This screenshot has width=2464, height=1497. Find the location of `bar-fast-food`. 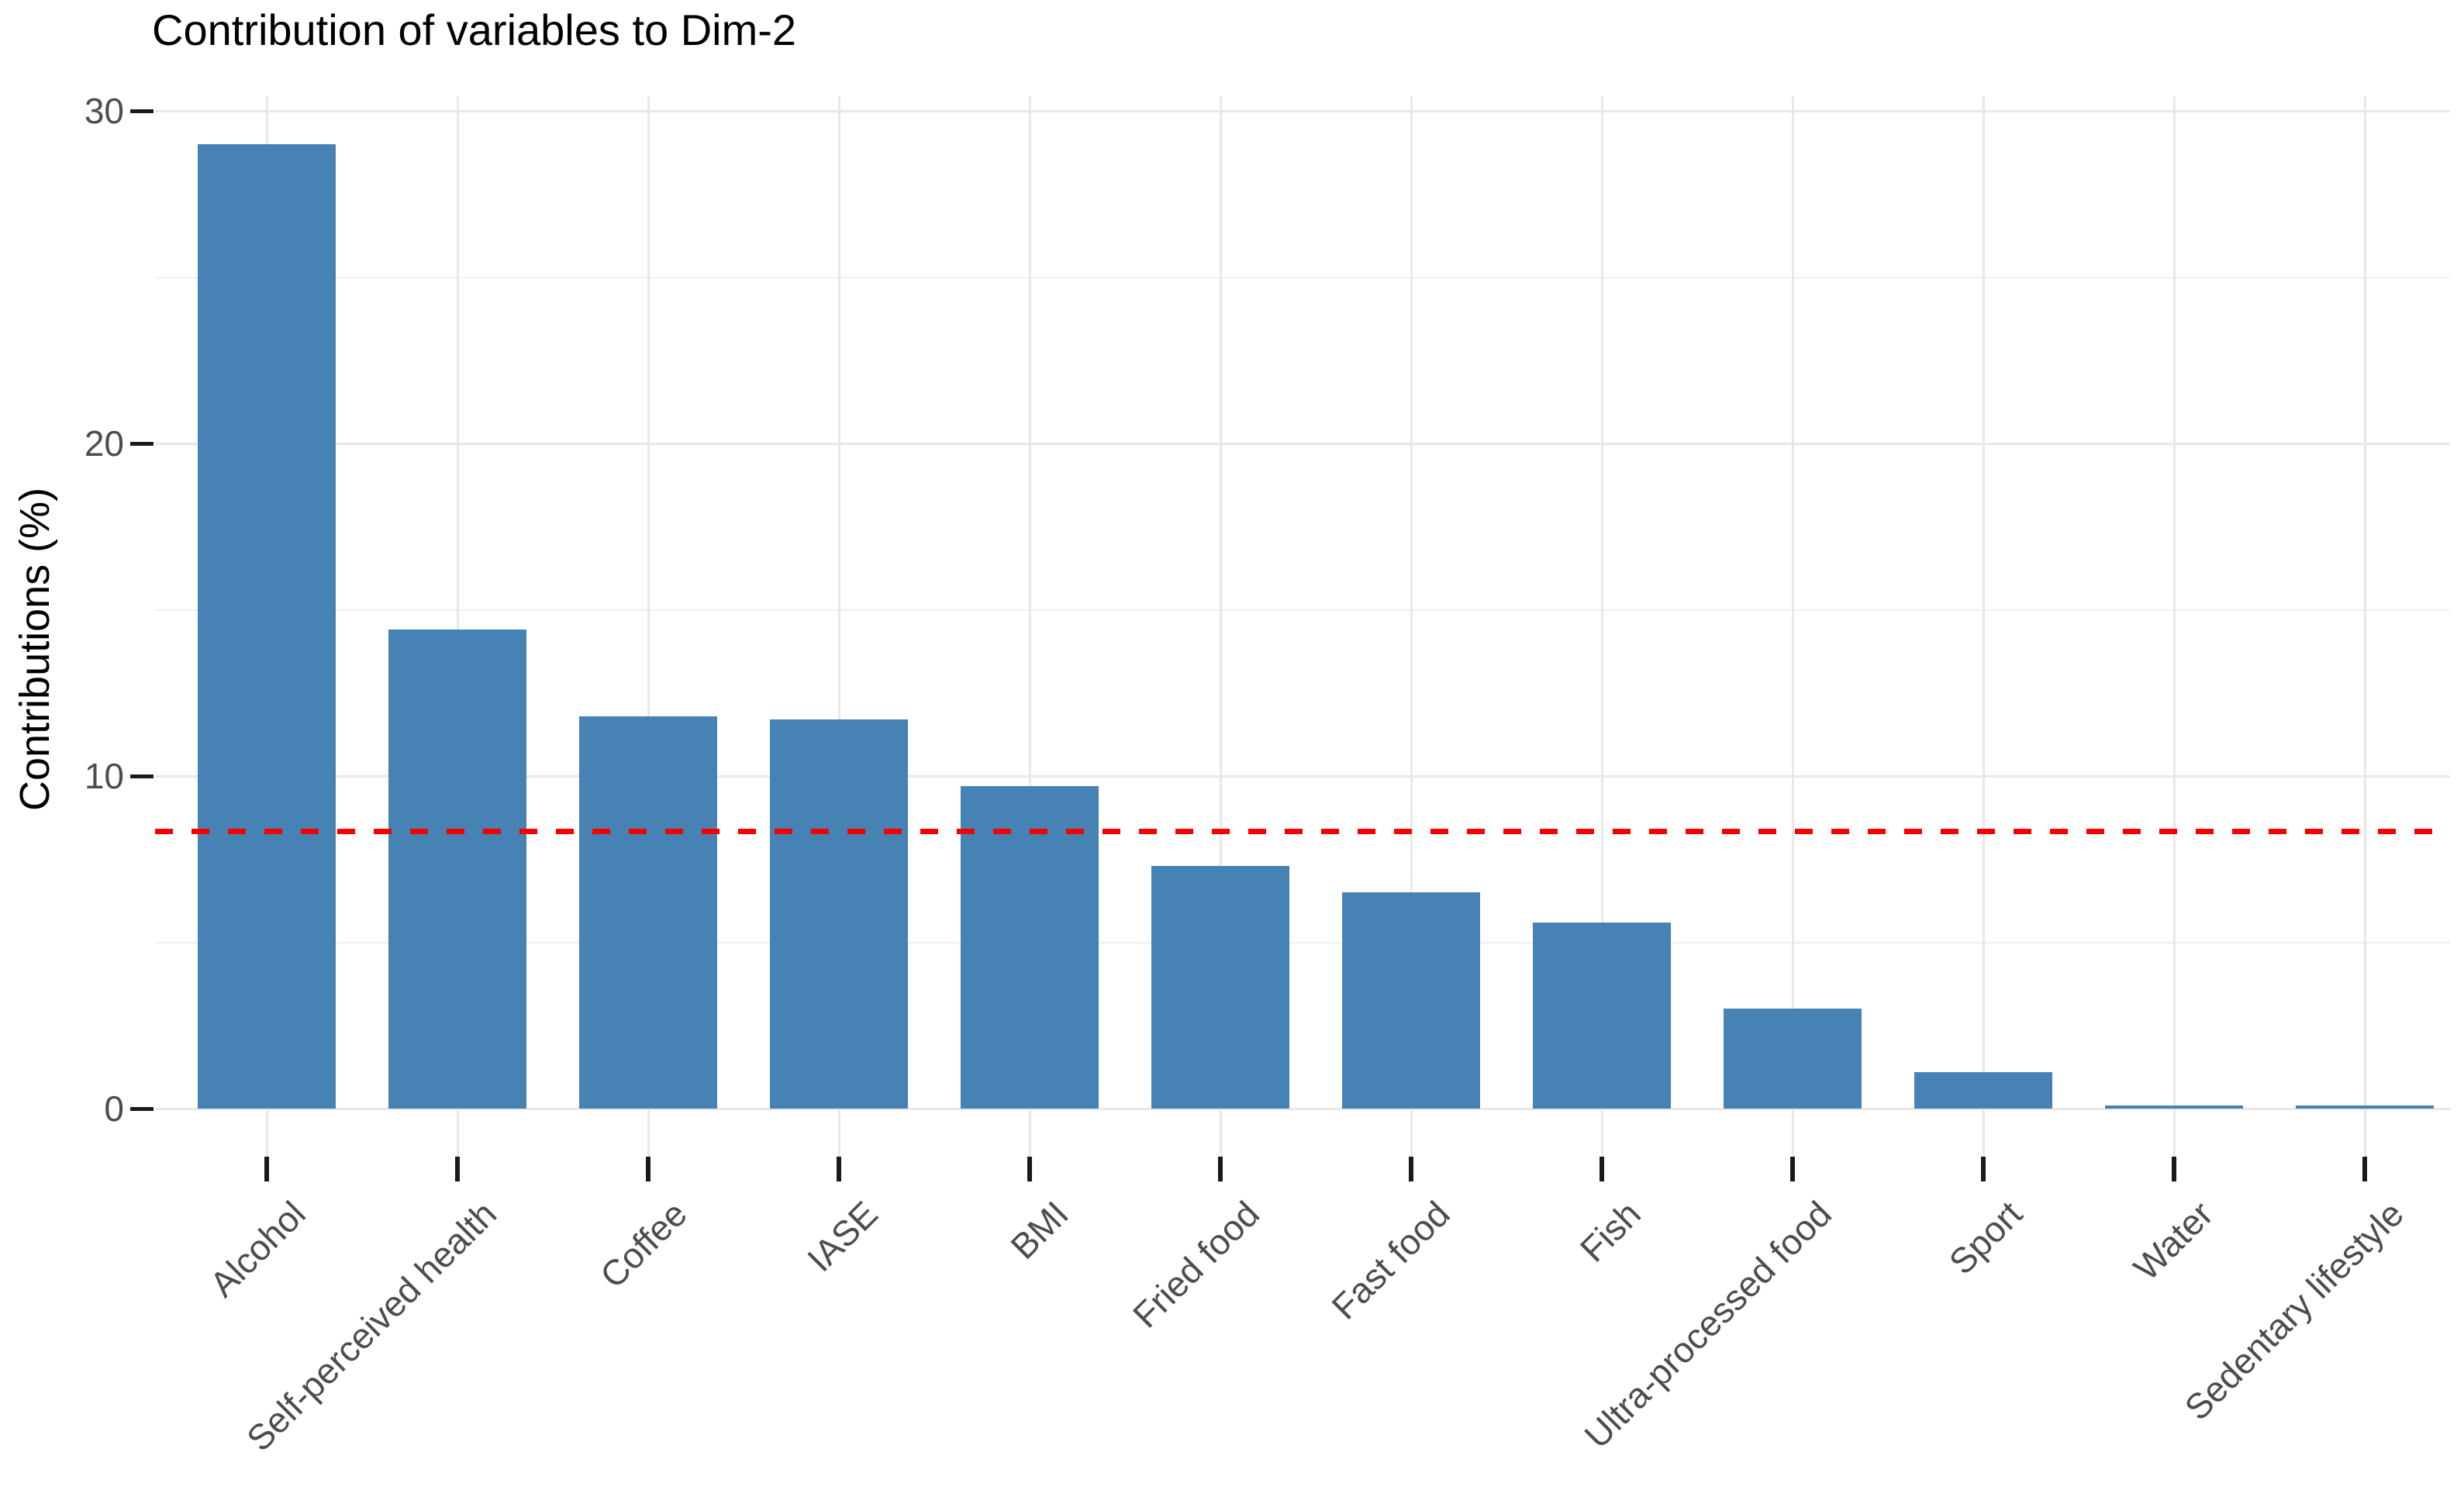

bar-fast-food is located at coordinates (1411, 1000).